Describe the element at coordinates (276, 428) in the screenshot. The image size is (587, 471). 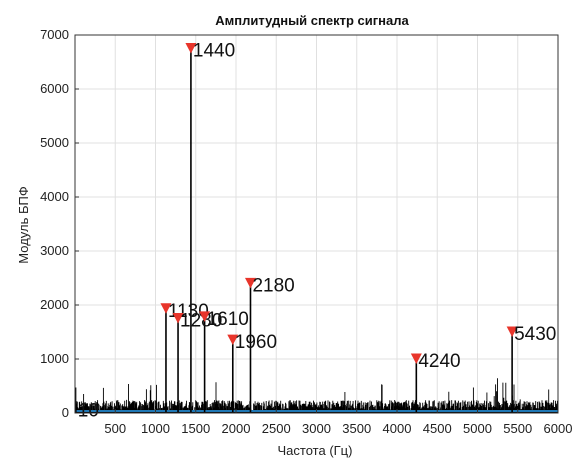
I see `x-tick-label-4: 2500` at that location.